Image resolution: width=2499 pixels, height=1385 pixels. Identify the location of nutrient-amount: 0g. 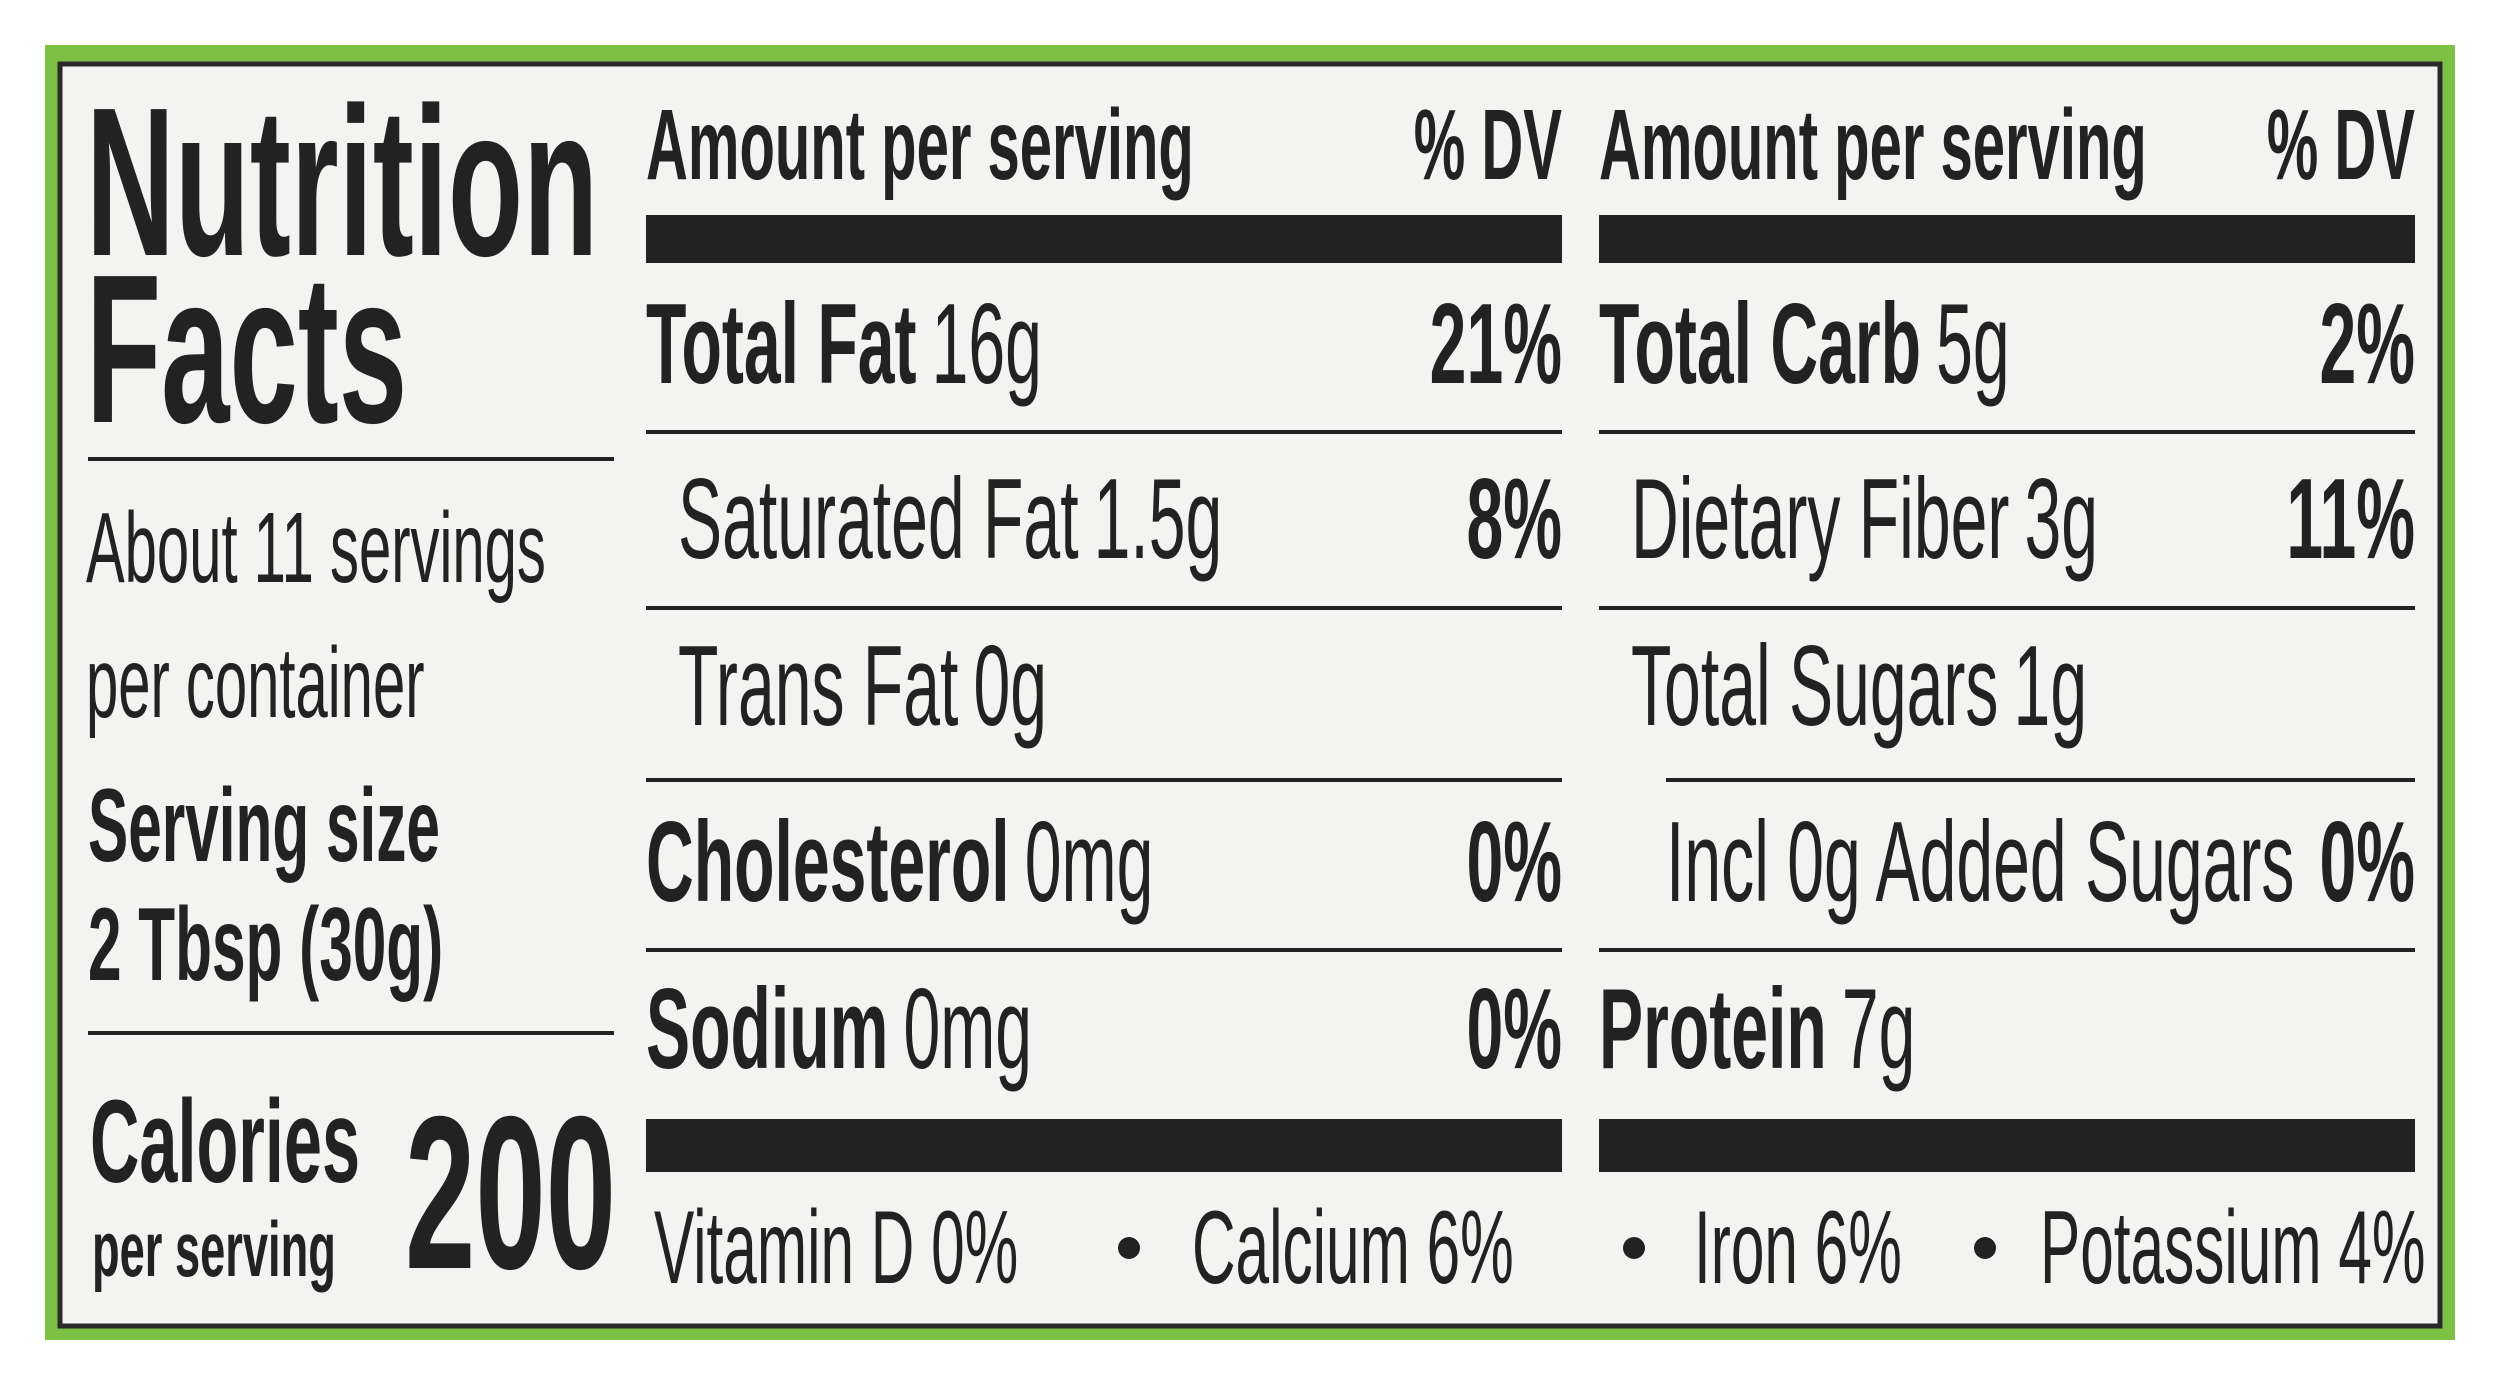
(1011, 685).